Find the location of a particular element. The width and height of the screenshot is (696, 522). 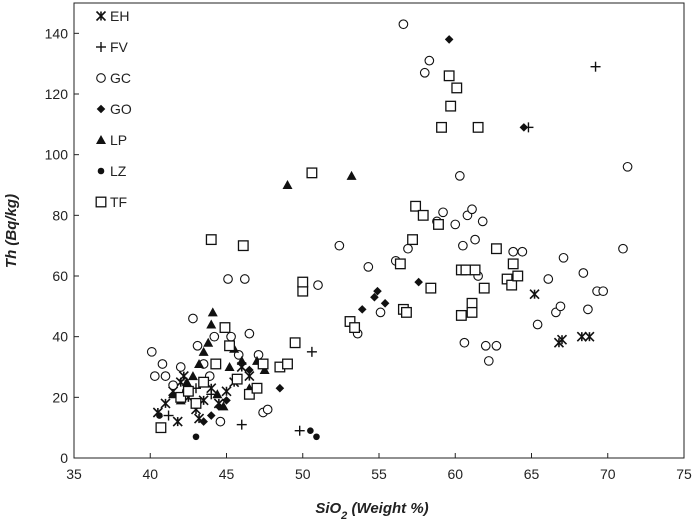

y-tick-label: 100 is located at coordinates (57, 155).